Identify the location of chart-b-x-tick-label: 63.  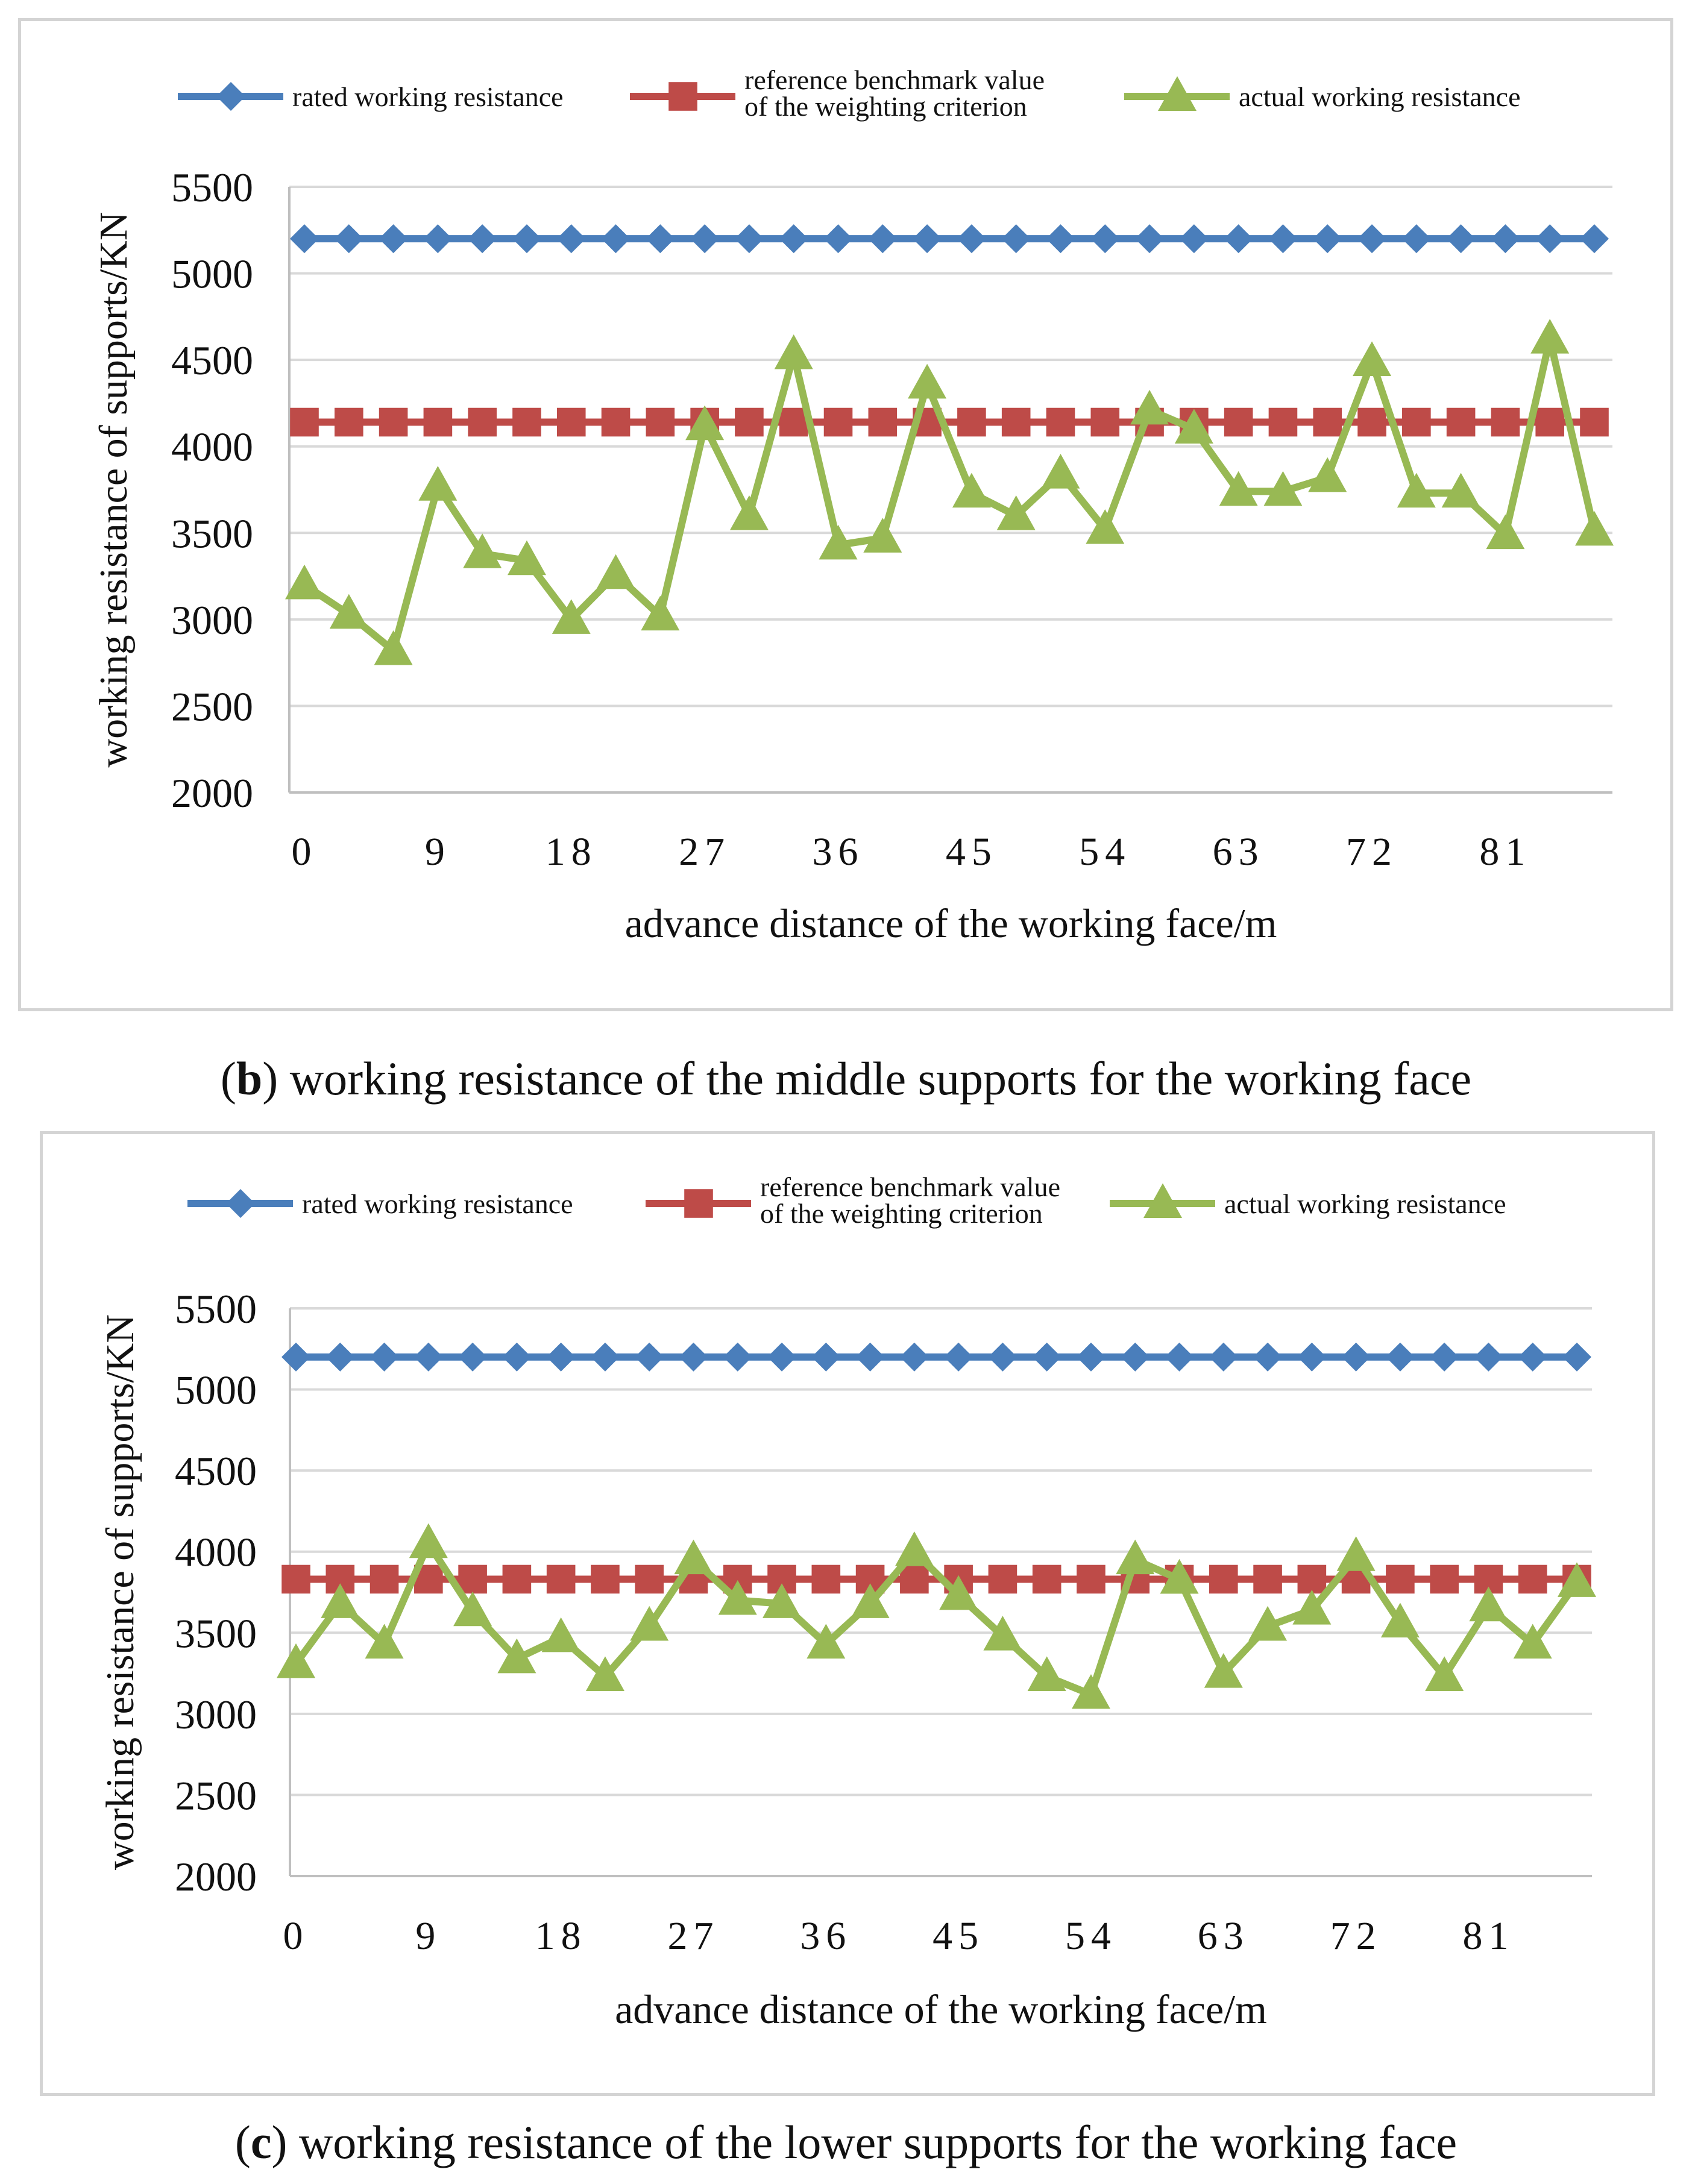
(1239, 852).